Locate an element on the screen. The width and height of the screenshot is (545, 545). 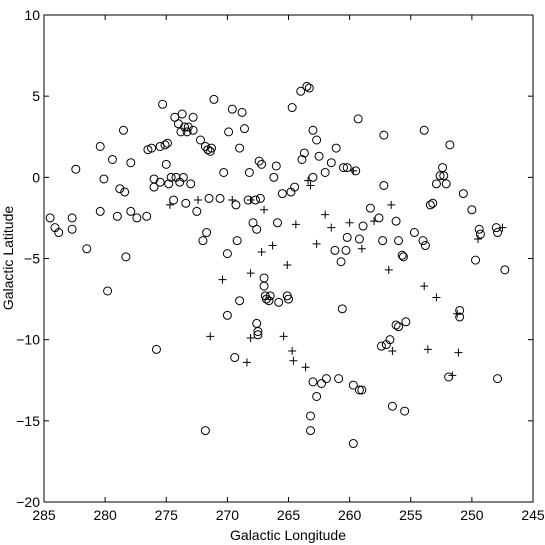
y-tick-label: 5 is located at coordinates (36, 96).